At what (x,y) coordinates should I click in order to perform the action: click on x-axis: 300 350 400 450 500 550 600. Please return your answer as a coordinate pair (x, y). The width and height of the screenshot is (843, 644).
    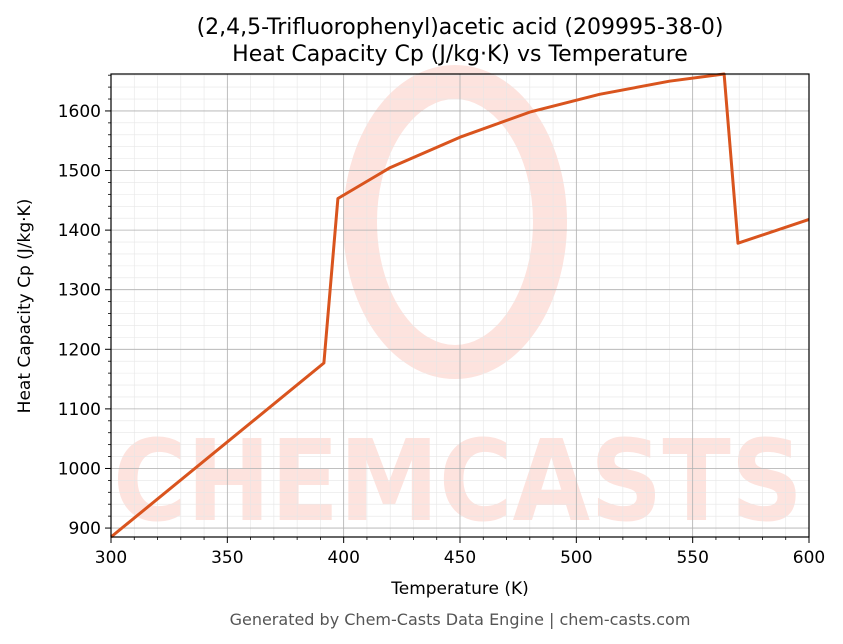
    Looking at the image, I should click on (460, 552).